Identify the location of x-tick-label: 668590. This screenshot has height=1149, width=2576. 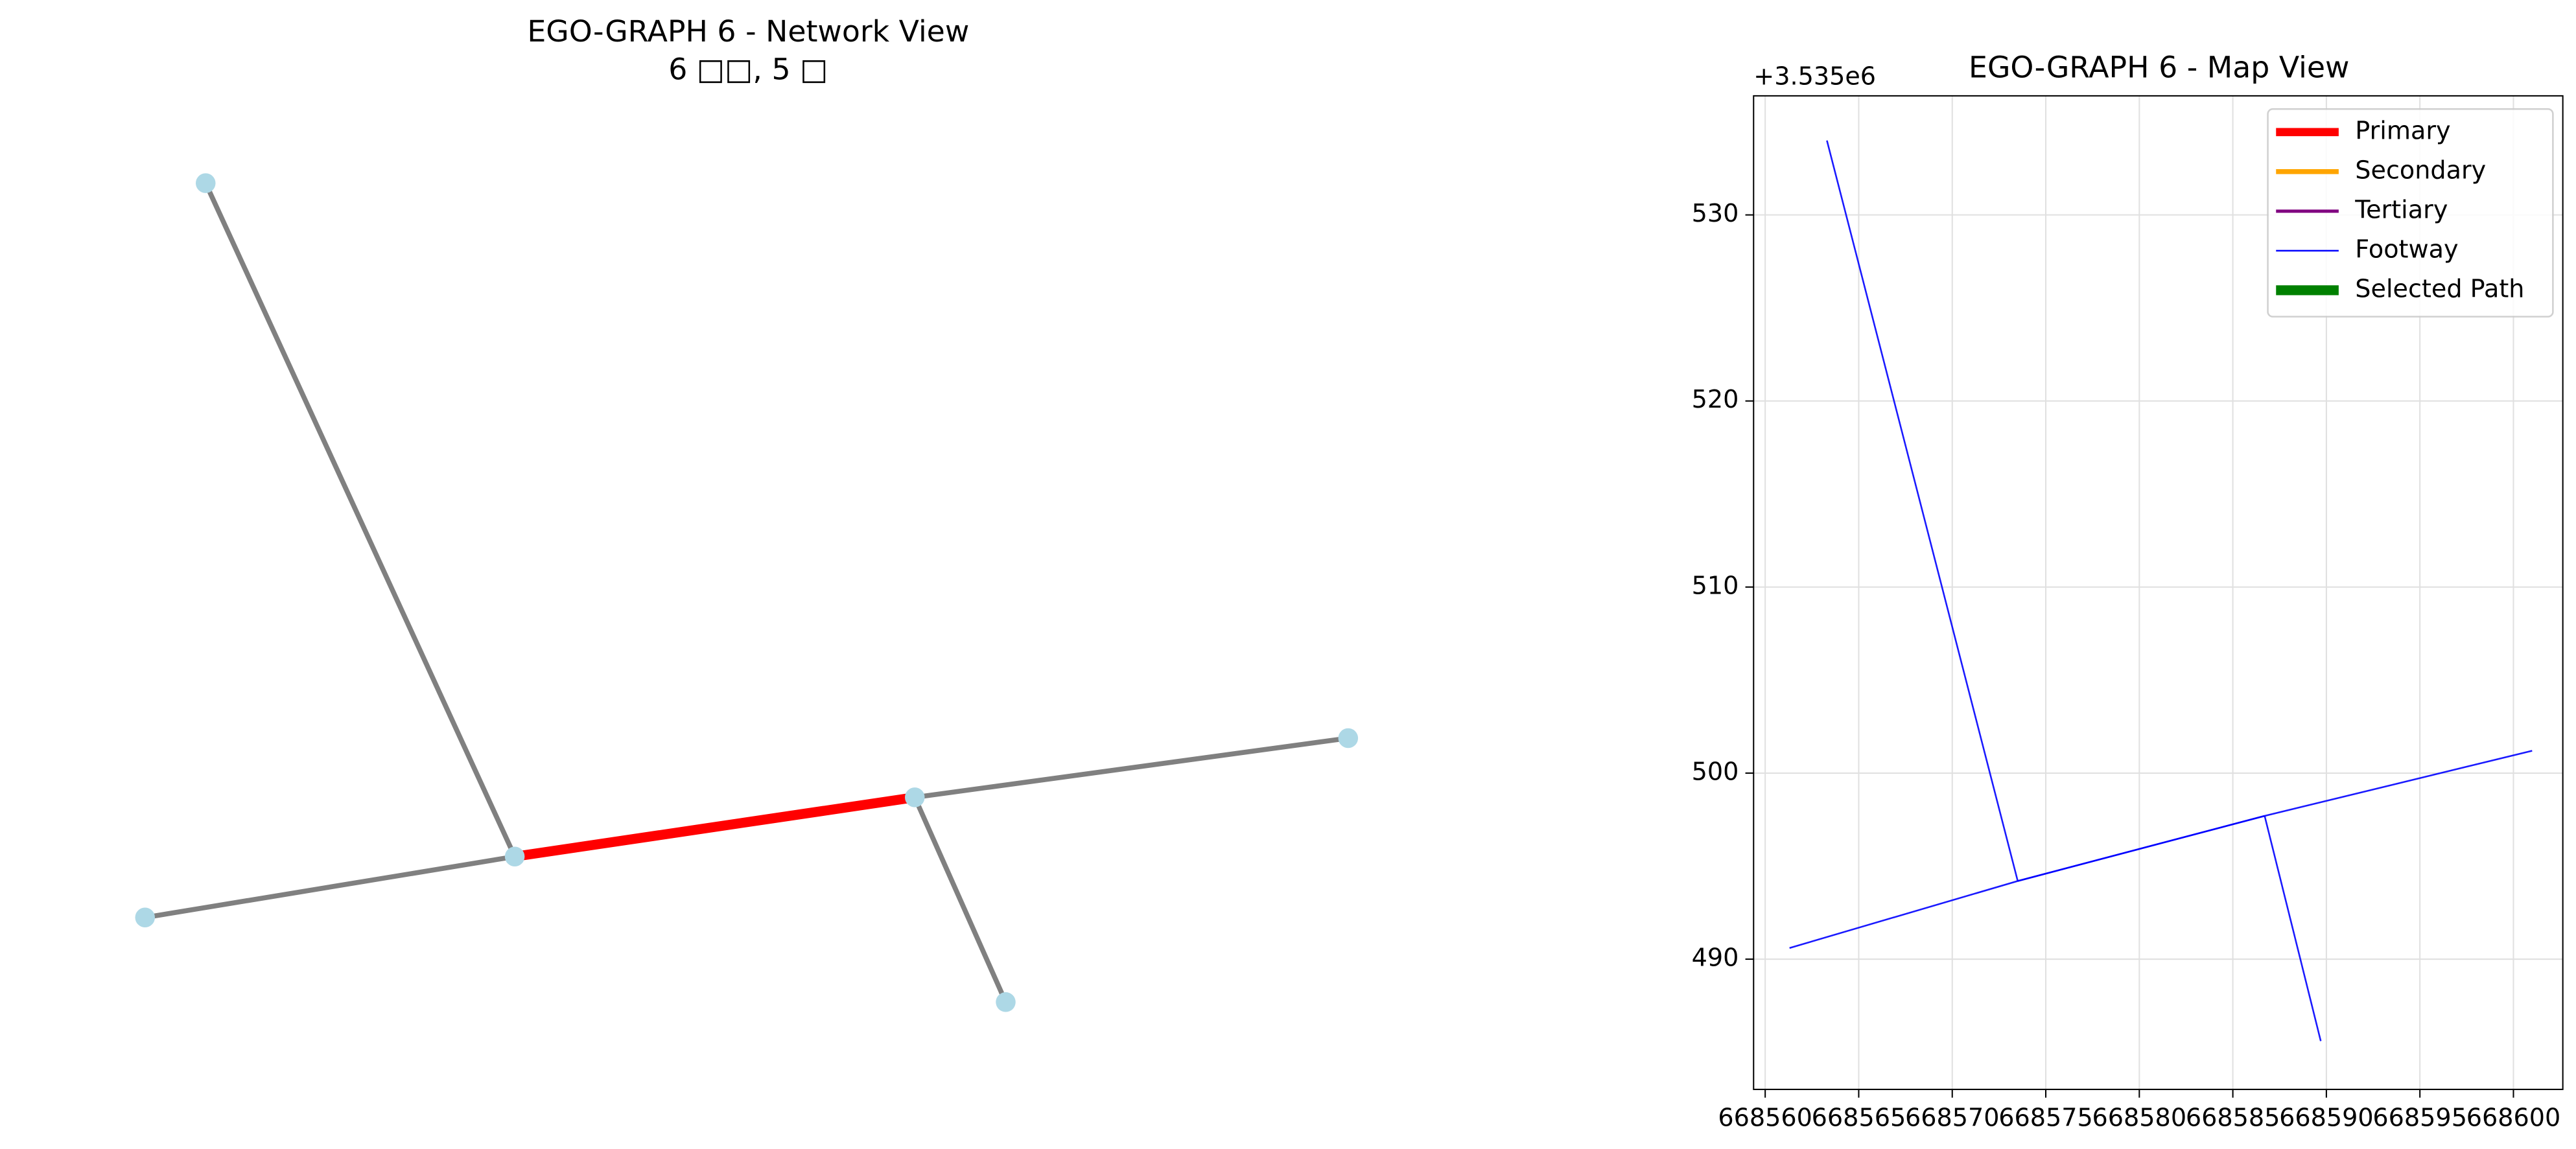
(2326, 1117).